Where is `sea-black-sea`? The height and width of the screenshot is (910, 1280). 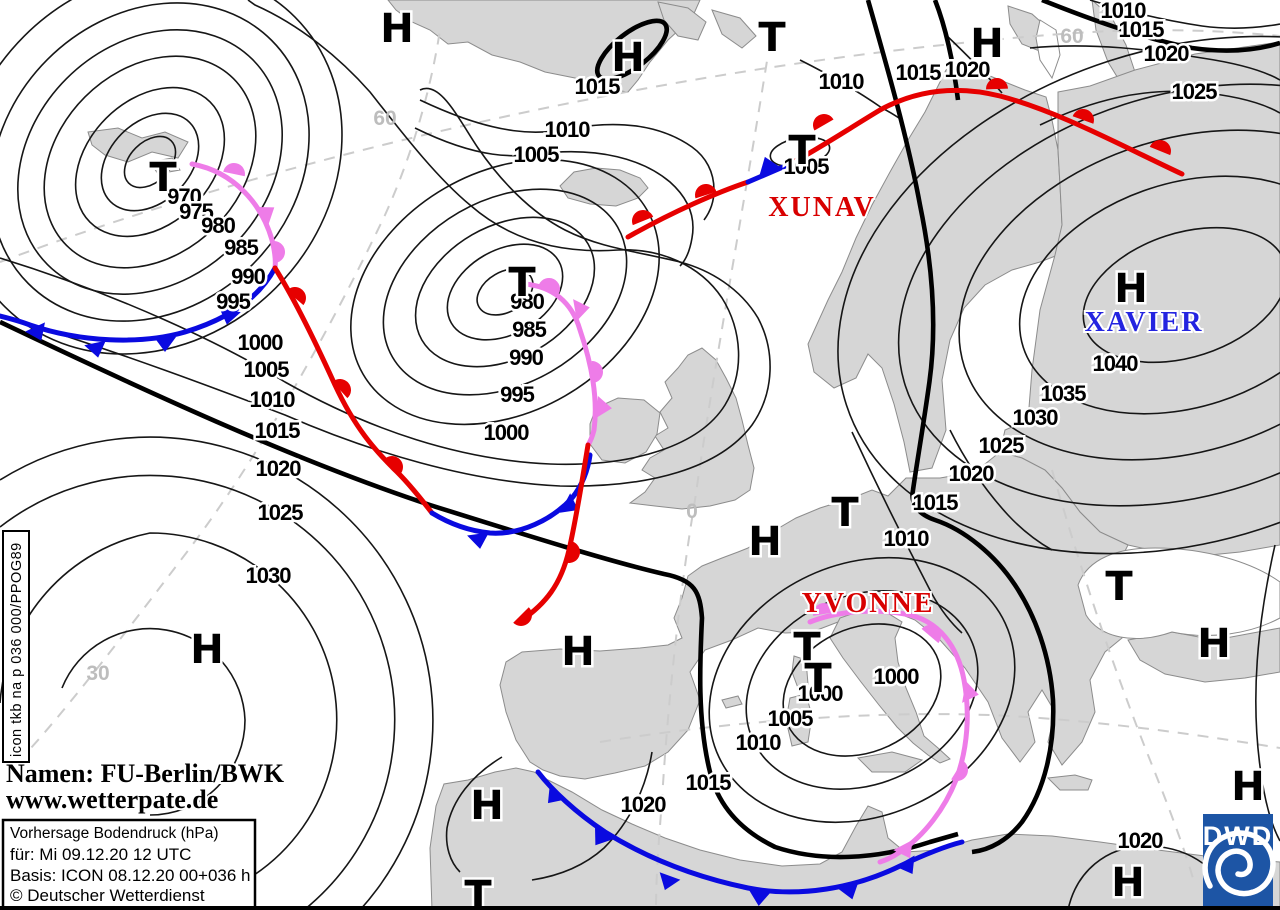
sea-black-sea is located at coordinates (1178, 593).